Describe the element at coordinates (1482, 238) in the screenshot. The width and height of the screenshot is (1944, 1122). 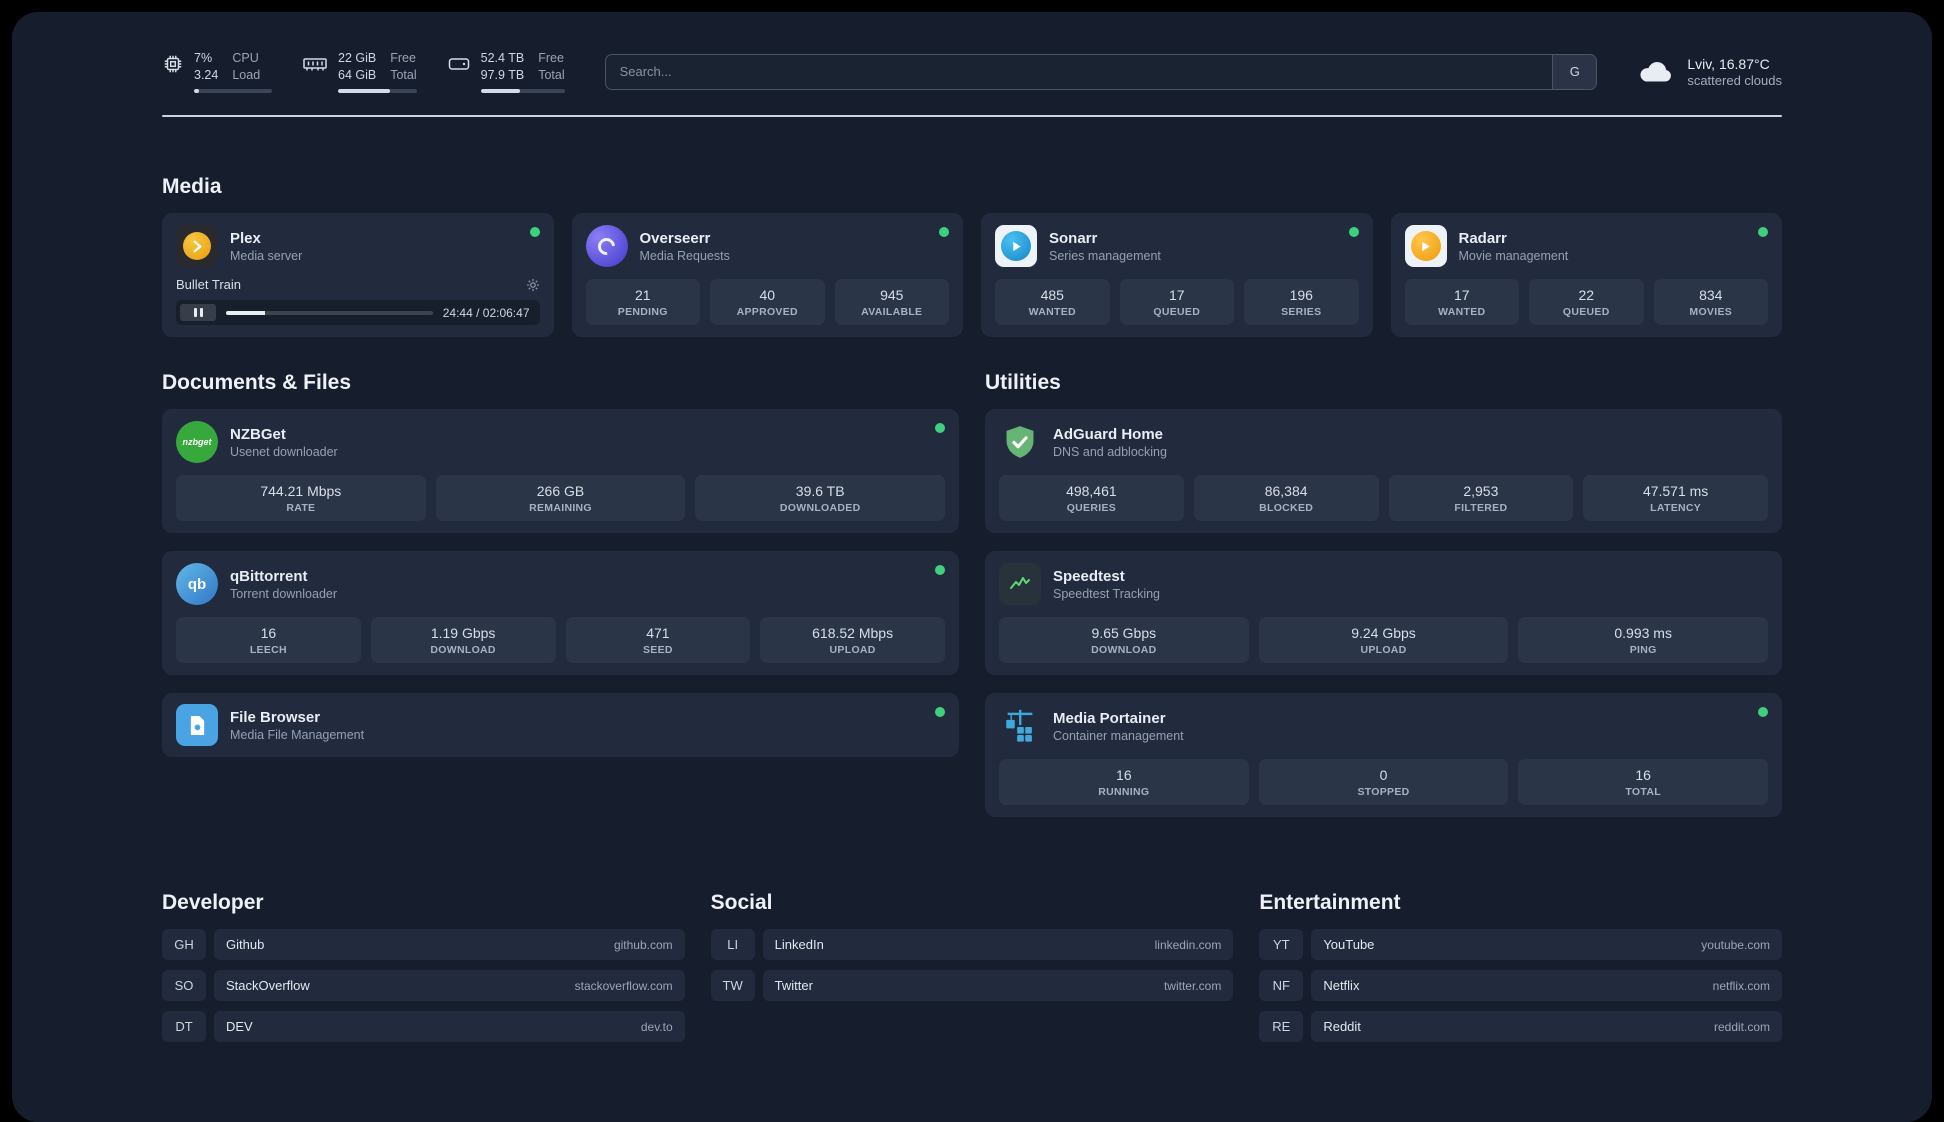
I see `radarr-name: Radarr` at that location.